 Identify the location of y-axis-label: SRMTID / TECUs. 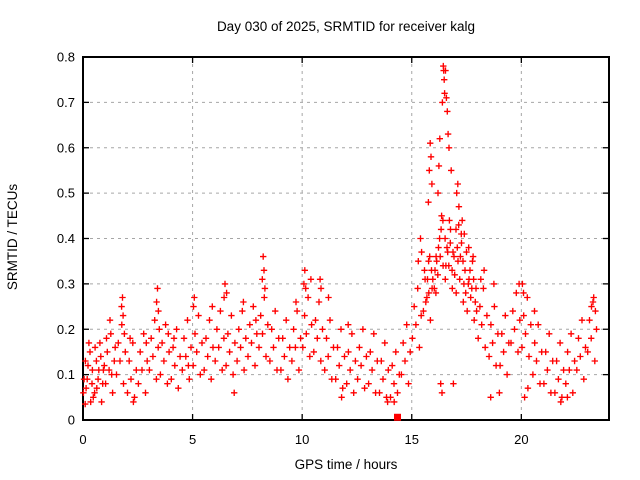
(12, 237).